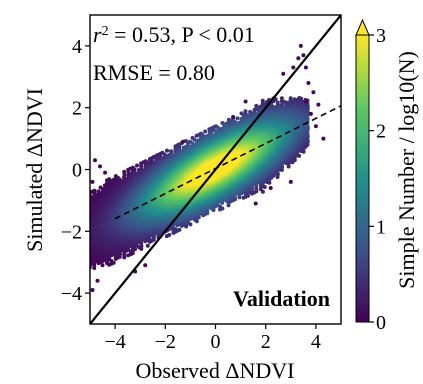 The width and height of the screenshot is (423, 384). I want to click on rmse-annotation: RMSE = 0.80, so click(154, 72).